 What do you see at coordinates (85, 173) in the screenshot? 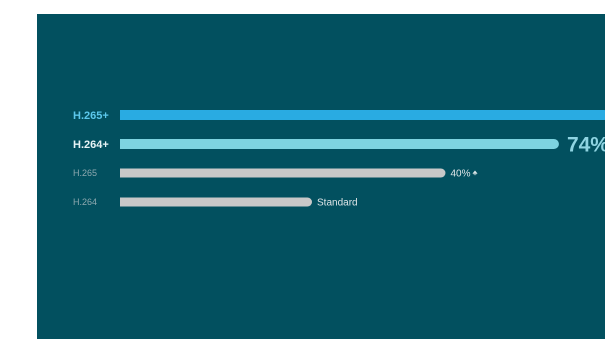
I see `category-label: H.265` at bounding box center [85, 173].